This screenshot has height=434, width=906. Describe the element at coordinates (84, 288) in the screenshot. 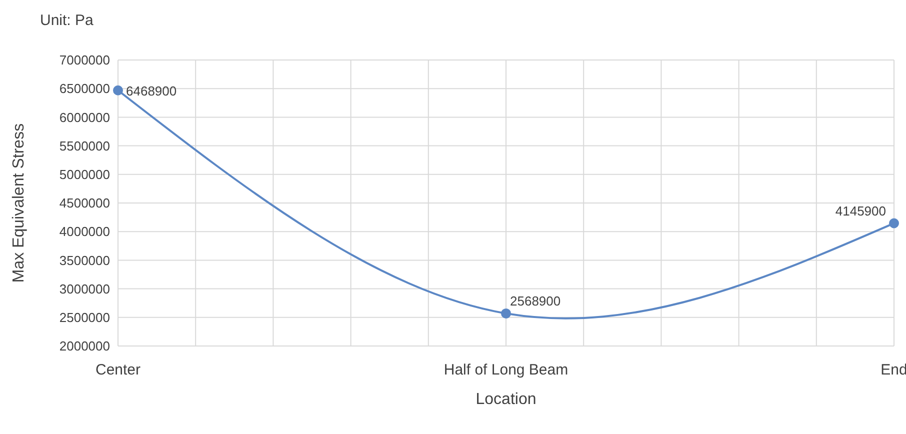

I see `y-tick-label: 3000000` at that location.